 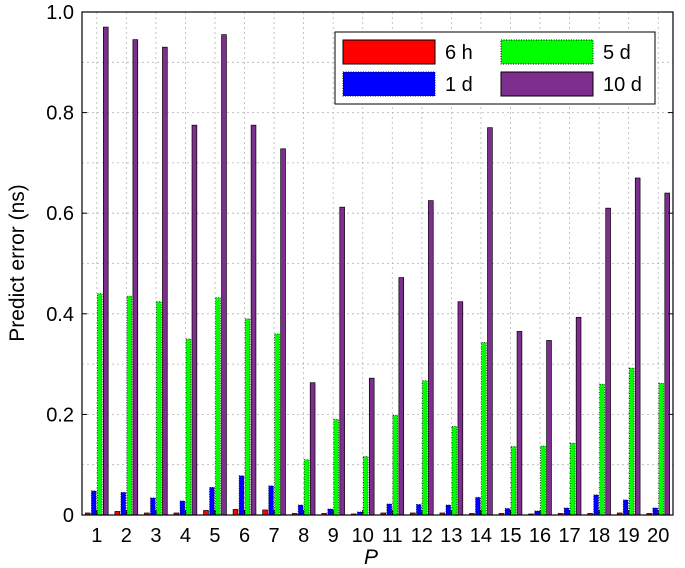 I want to click on y-axis-label: Predict error (ns), so click(x=17, y=263).